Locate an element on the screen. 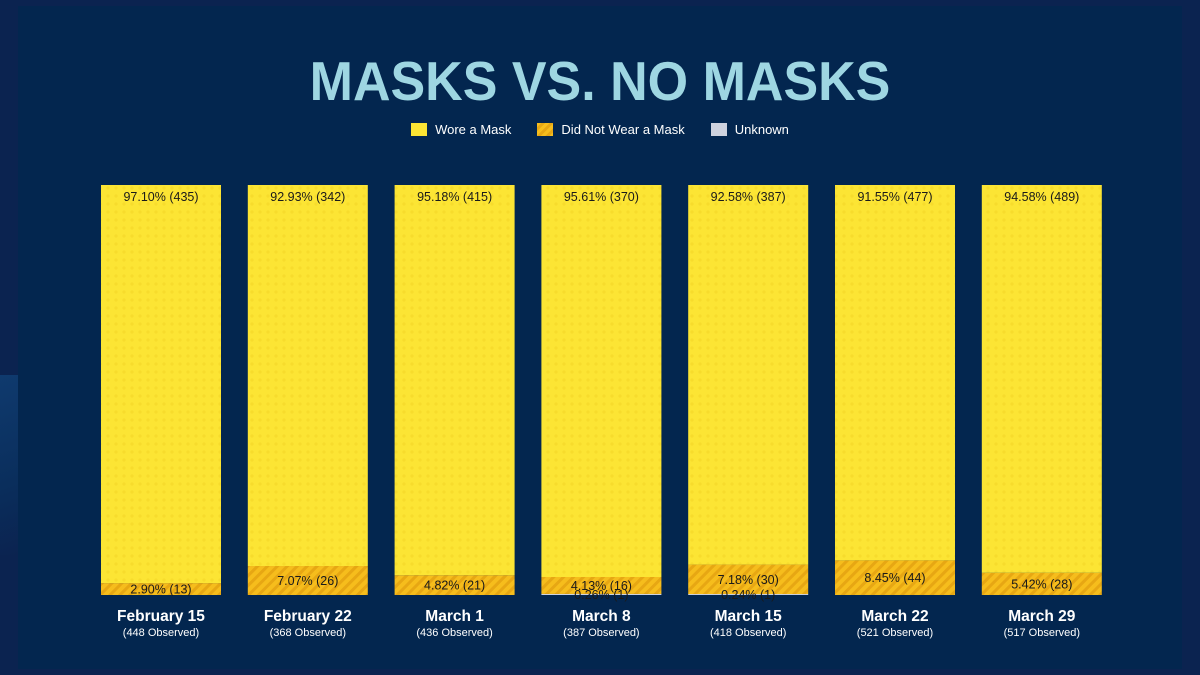 The height and width of the screenshot is (675, 1200). legend-item-no-mask: Did Not Wear a Mask is located at coordinates (611, 129).